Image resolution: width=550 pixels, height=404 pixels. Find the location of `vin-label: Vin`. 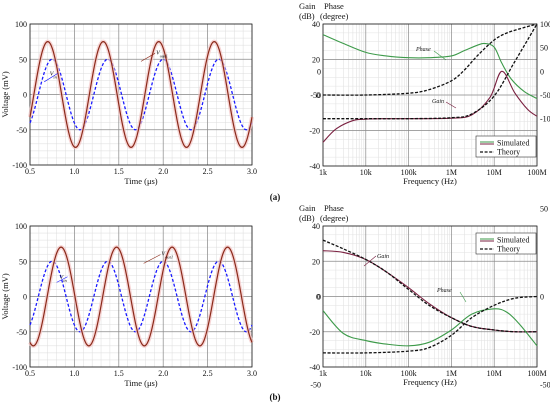

vin-label: Vin is located at coordinates (54, 75).